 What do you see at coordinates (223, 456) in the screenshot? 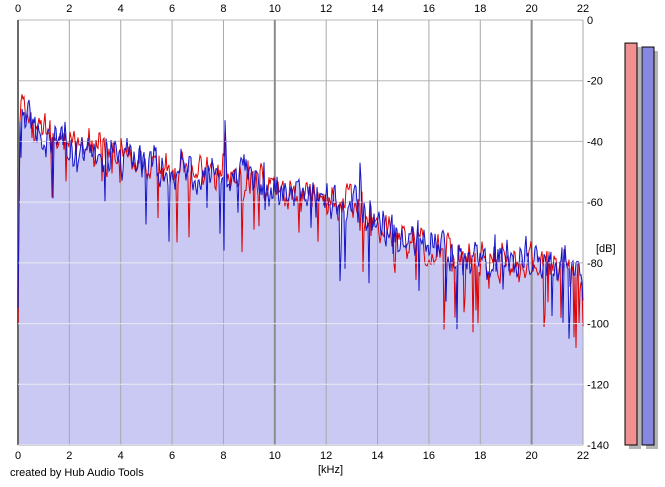
I see `x-axis-tick-bottom: 8` at bounding box center [223, 456].